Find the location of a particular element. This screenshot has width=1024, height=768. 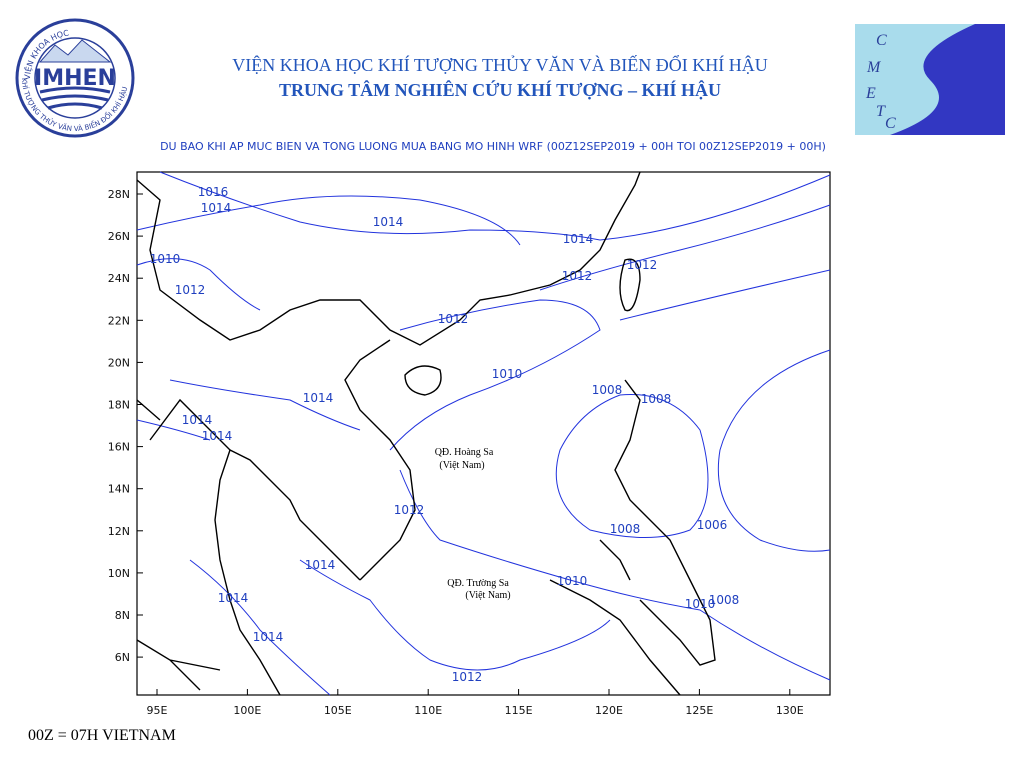

footer-note: 00Z = 07H VIETNAM is located at coordinates (102, 735).